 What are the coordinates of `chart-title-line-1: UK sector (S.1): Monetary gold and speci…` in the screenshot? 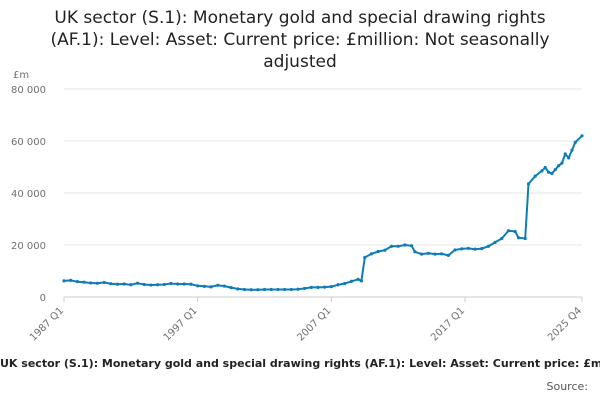 It's located at (299, 18).